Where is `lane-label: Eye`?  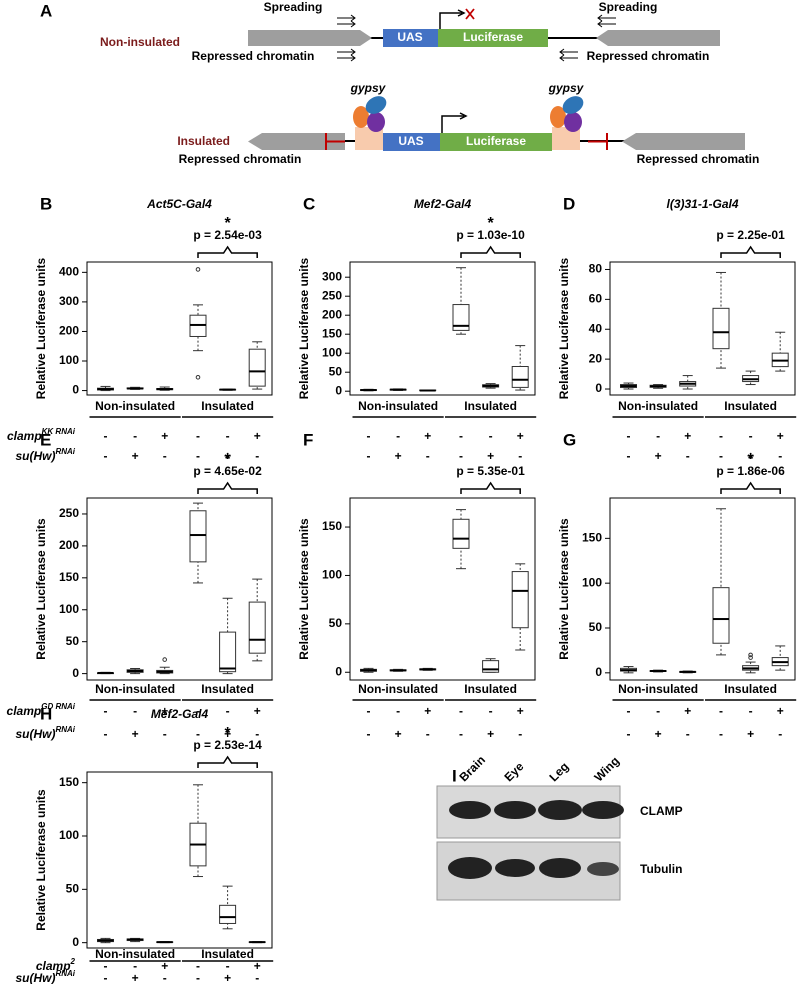
lane-label: Eye is located at coordinates (513, 771).